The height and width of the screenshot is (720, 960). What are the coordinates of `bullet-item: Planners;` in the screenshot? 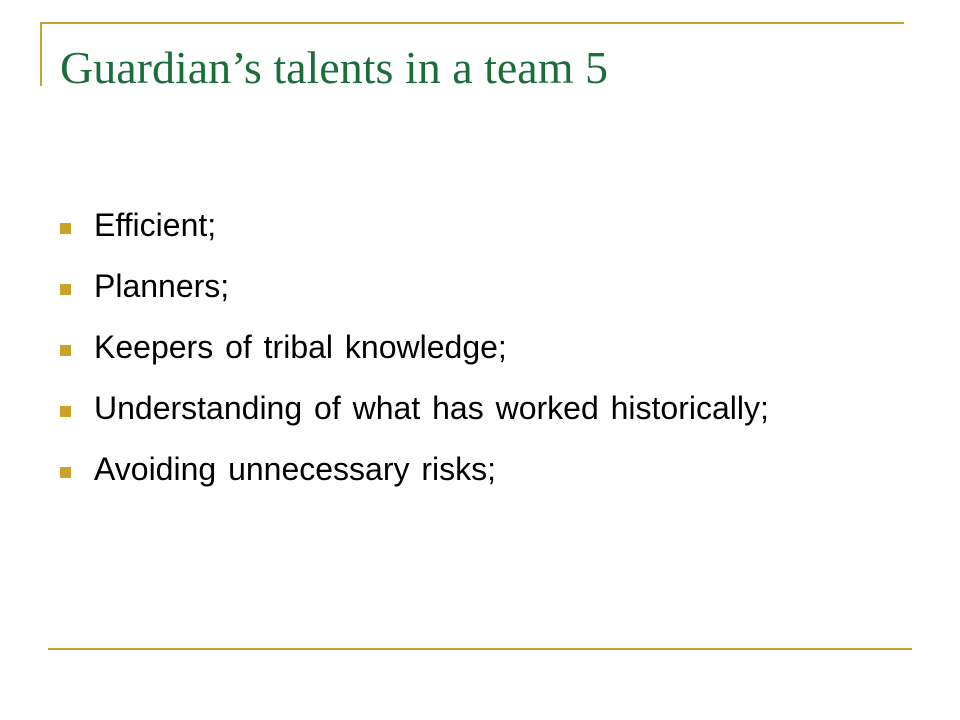 It's located at (420, 282).